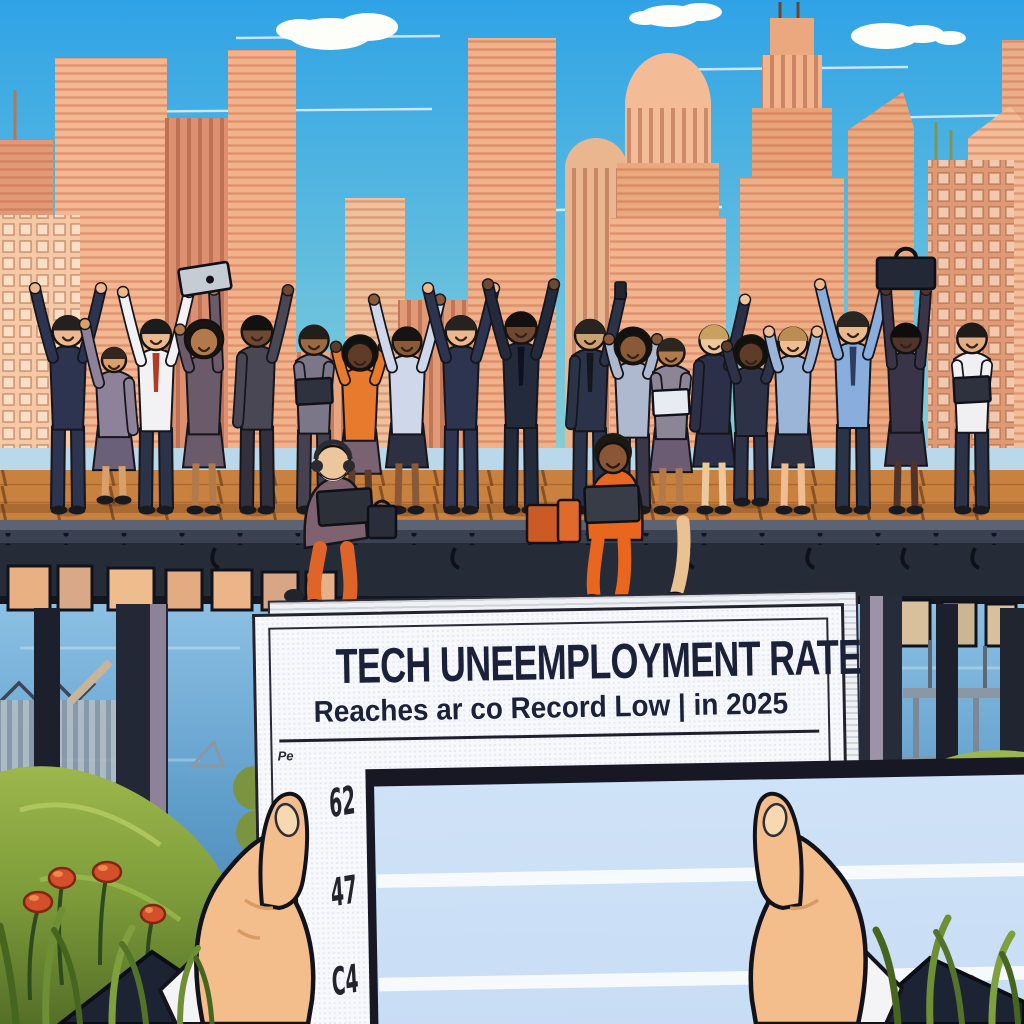 The height and width of the screenshot is (1024, 1024). What do you see at coordinates (342, 803) in the screenshot?
I see `svg-text: 62` at bounding box center [342, 803].